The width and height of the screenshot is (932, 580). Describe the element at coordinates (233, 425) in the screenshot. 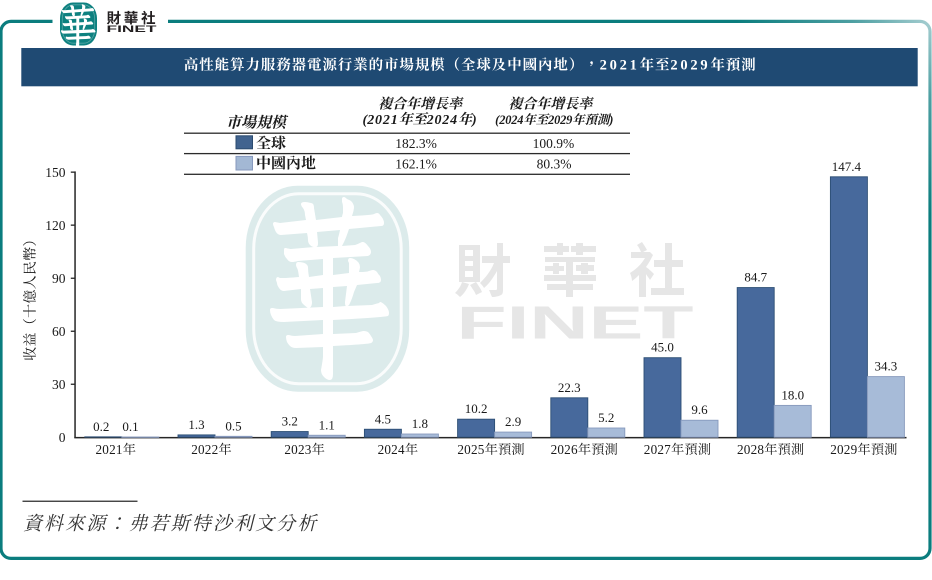

I see `svg-text: 0.5` at that location.